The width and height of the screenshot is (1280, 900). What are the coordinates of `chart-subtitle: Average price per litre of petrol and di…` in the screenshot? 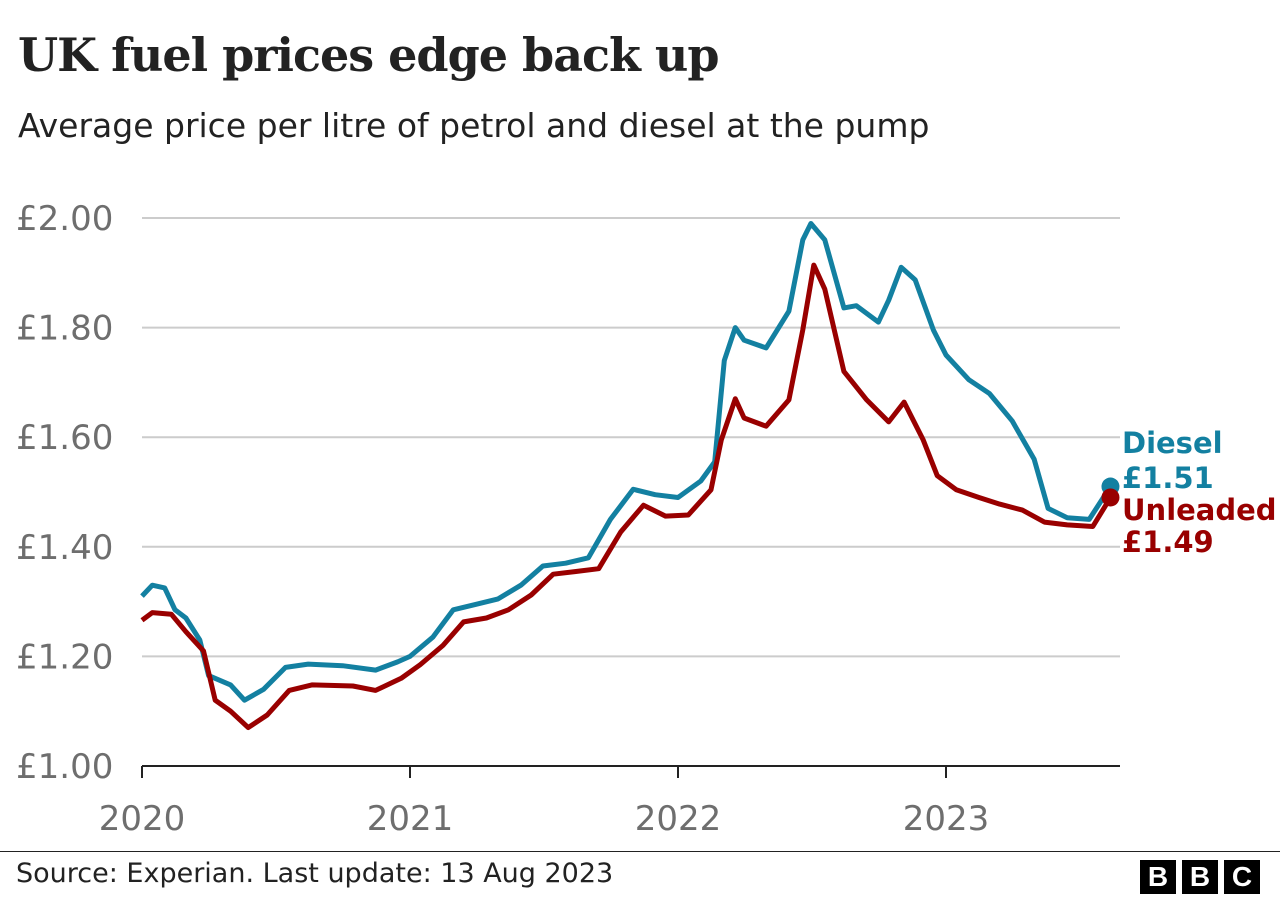 It's located at (474, 125).